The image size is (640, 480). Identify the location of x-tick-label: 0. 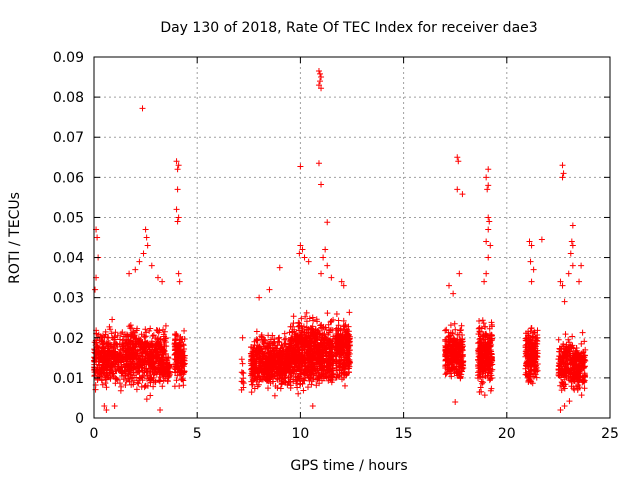
(94, 434).